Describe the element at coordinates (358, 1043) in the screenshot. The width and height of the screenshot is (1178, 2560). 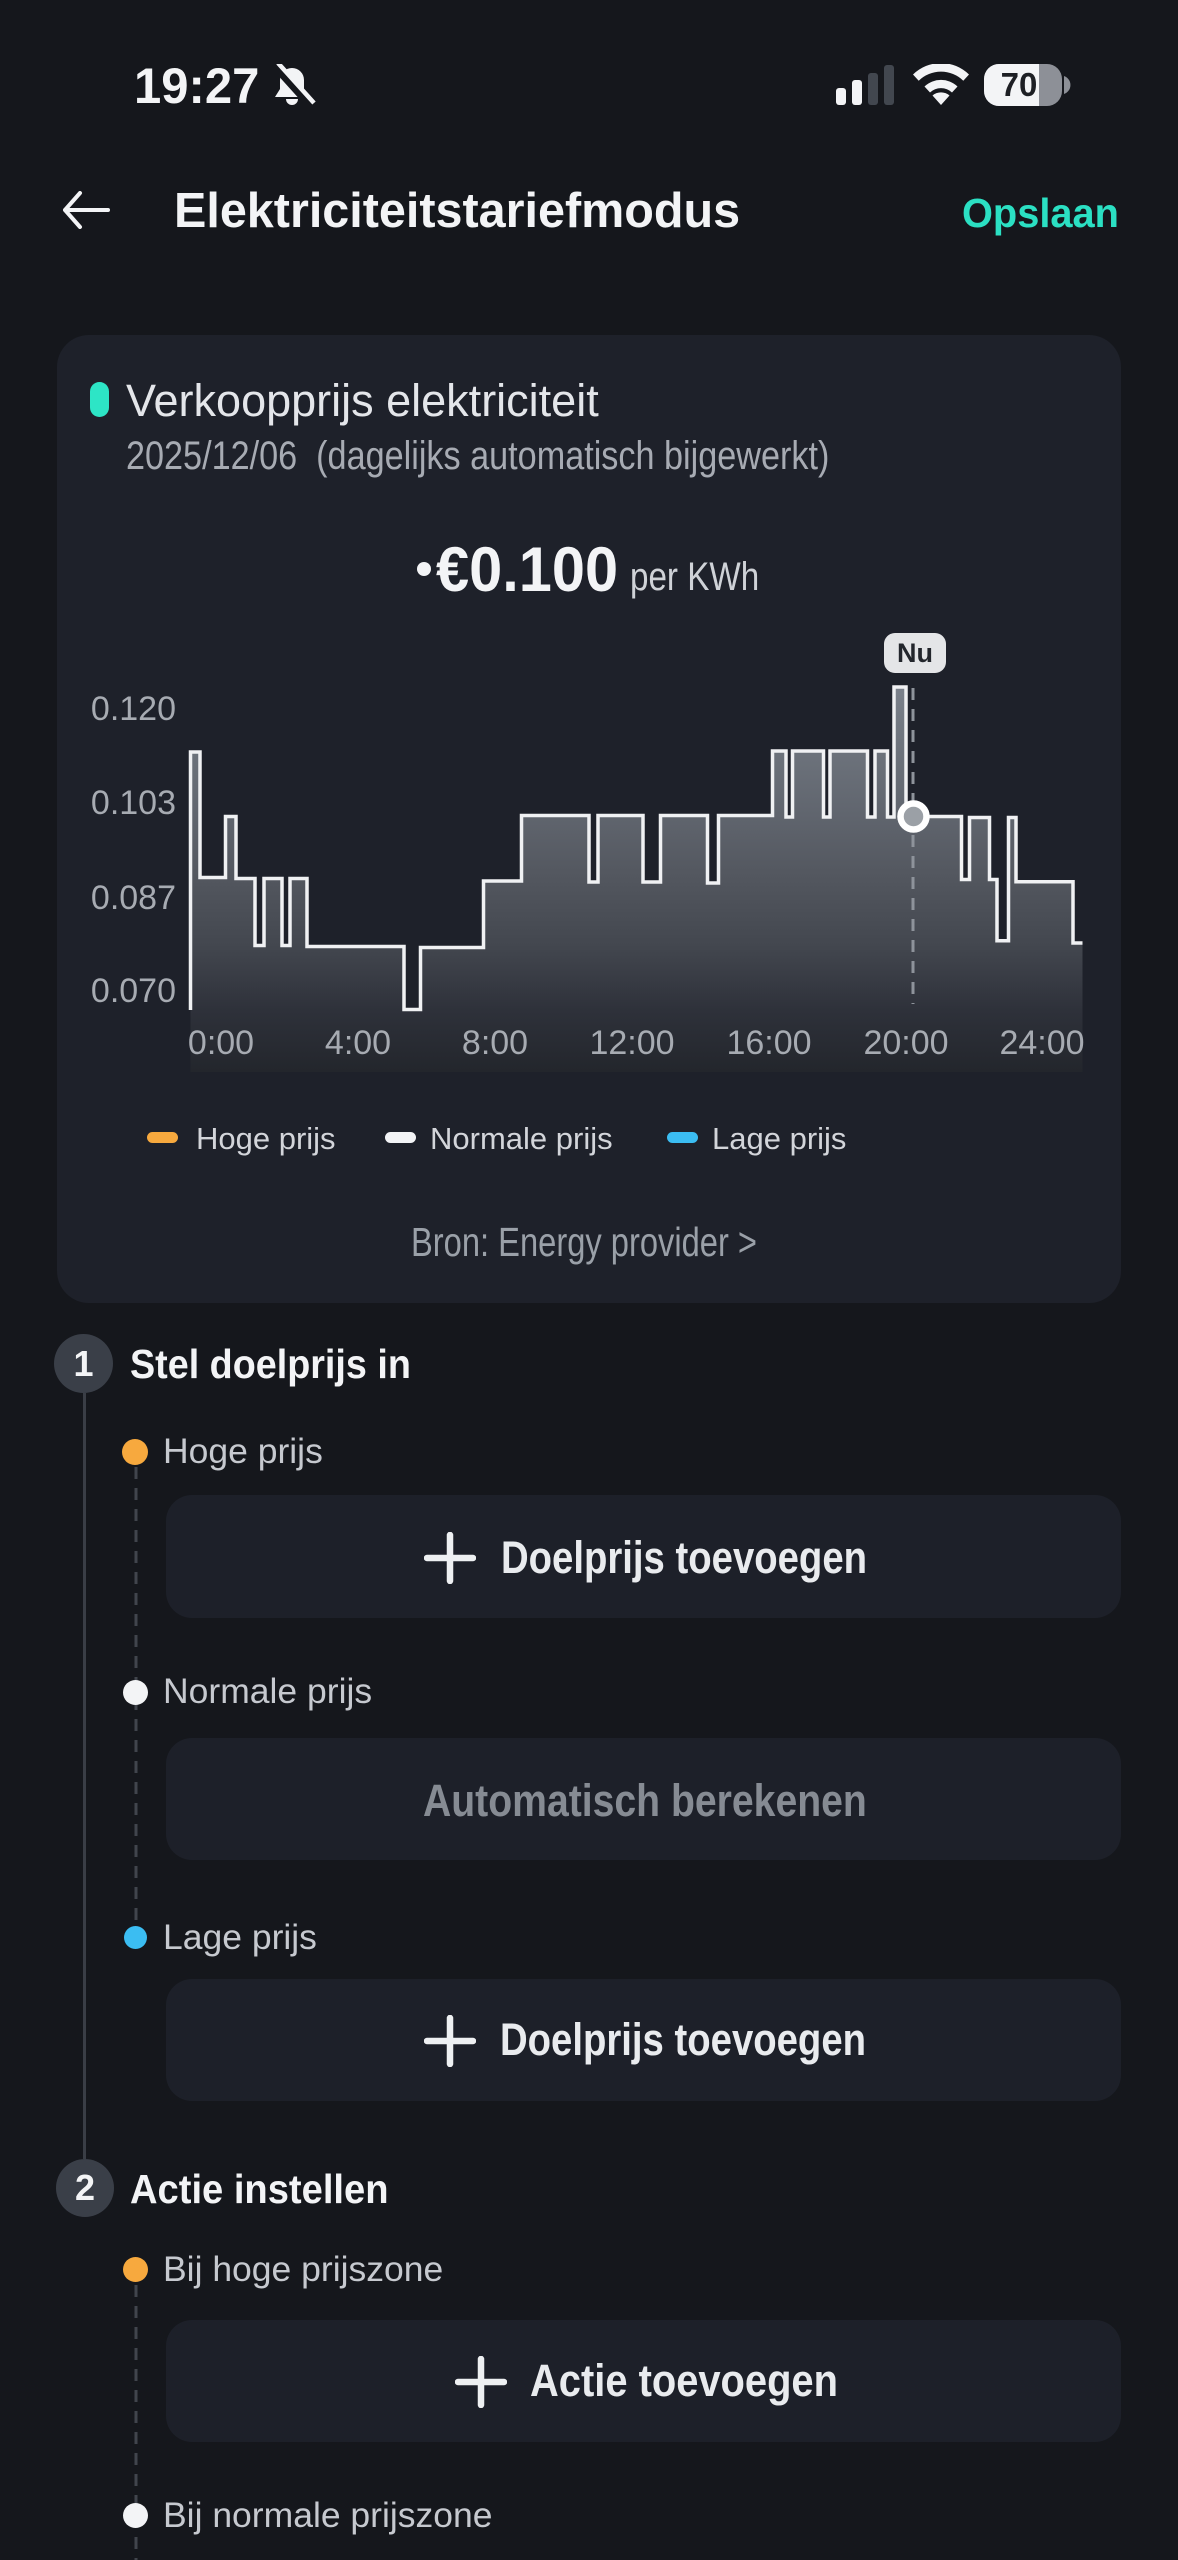
I see `svg-text: 4:00` at that location.